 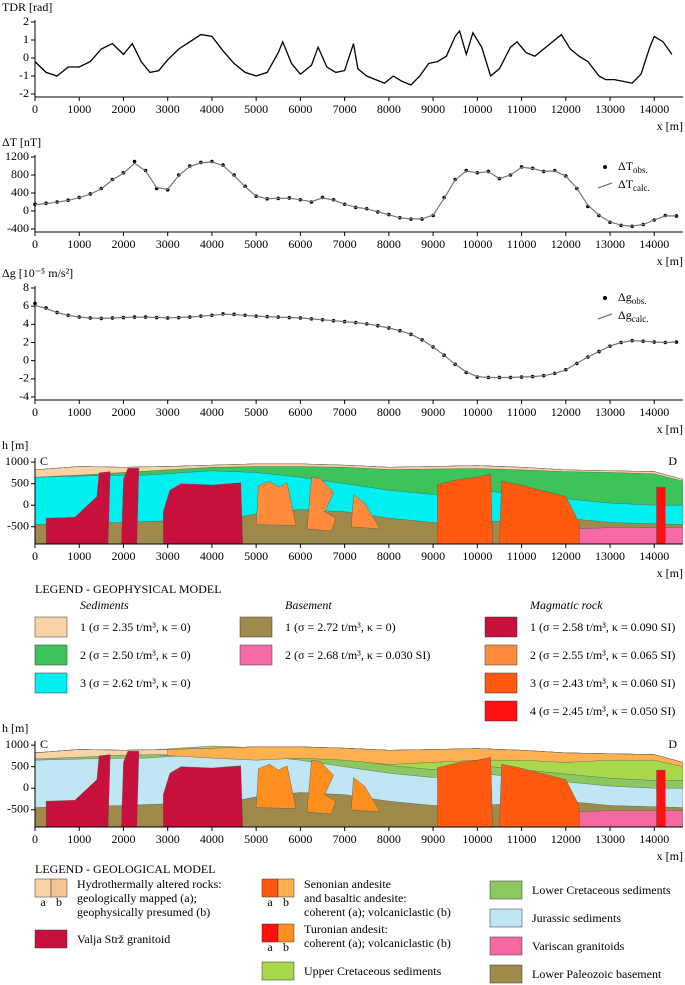 What do you see at coordinates (104, 605) in the screenshot?
I see `legend-heading: Sediments` at bounding box center [104, 605].